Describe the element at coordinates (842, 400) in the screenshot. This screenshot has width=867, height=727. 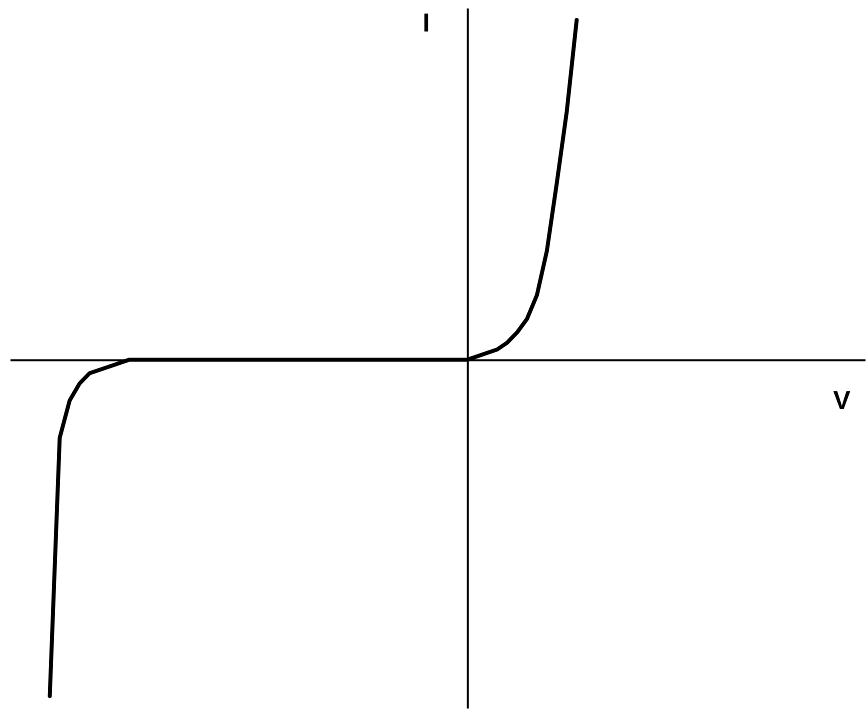
I see `x-axis-title: V` at that location.